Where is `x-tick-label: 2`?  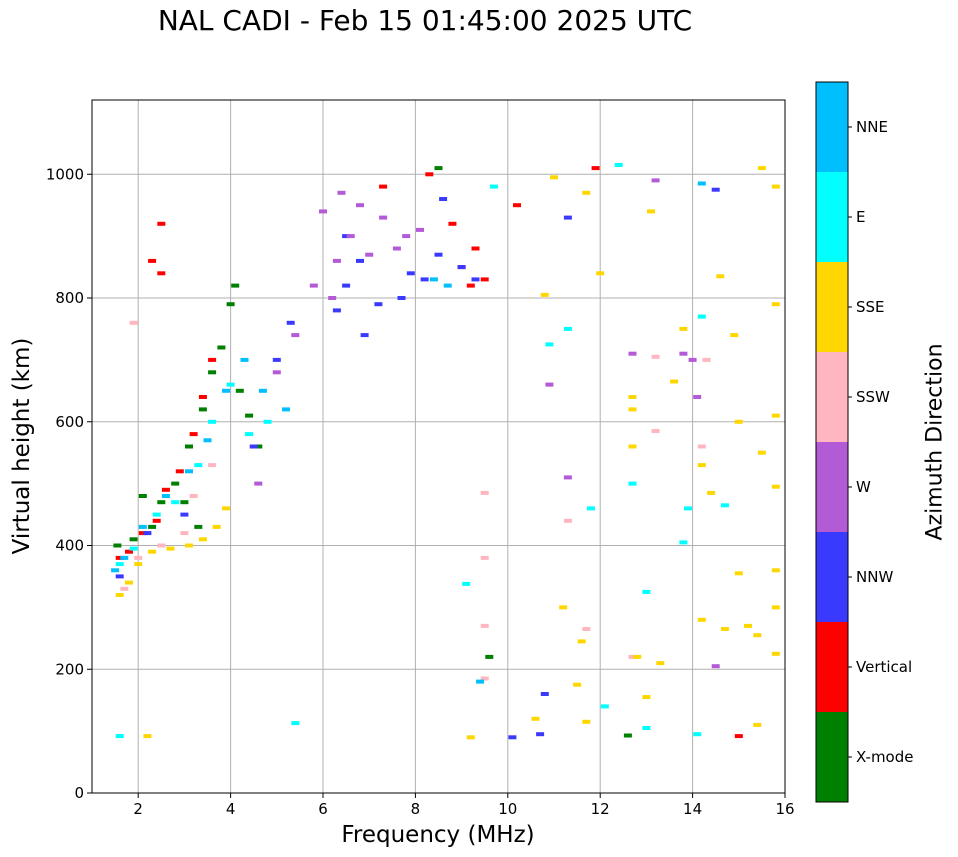
x-tick-label: 2 is located at coordinates (138, 809).